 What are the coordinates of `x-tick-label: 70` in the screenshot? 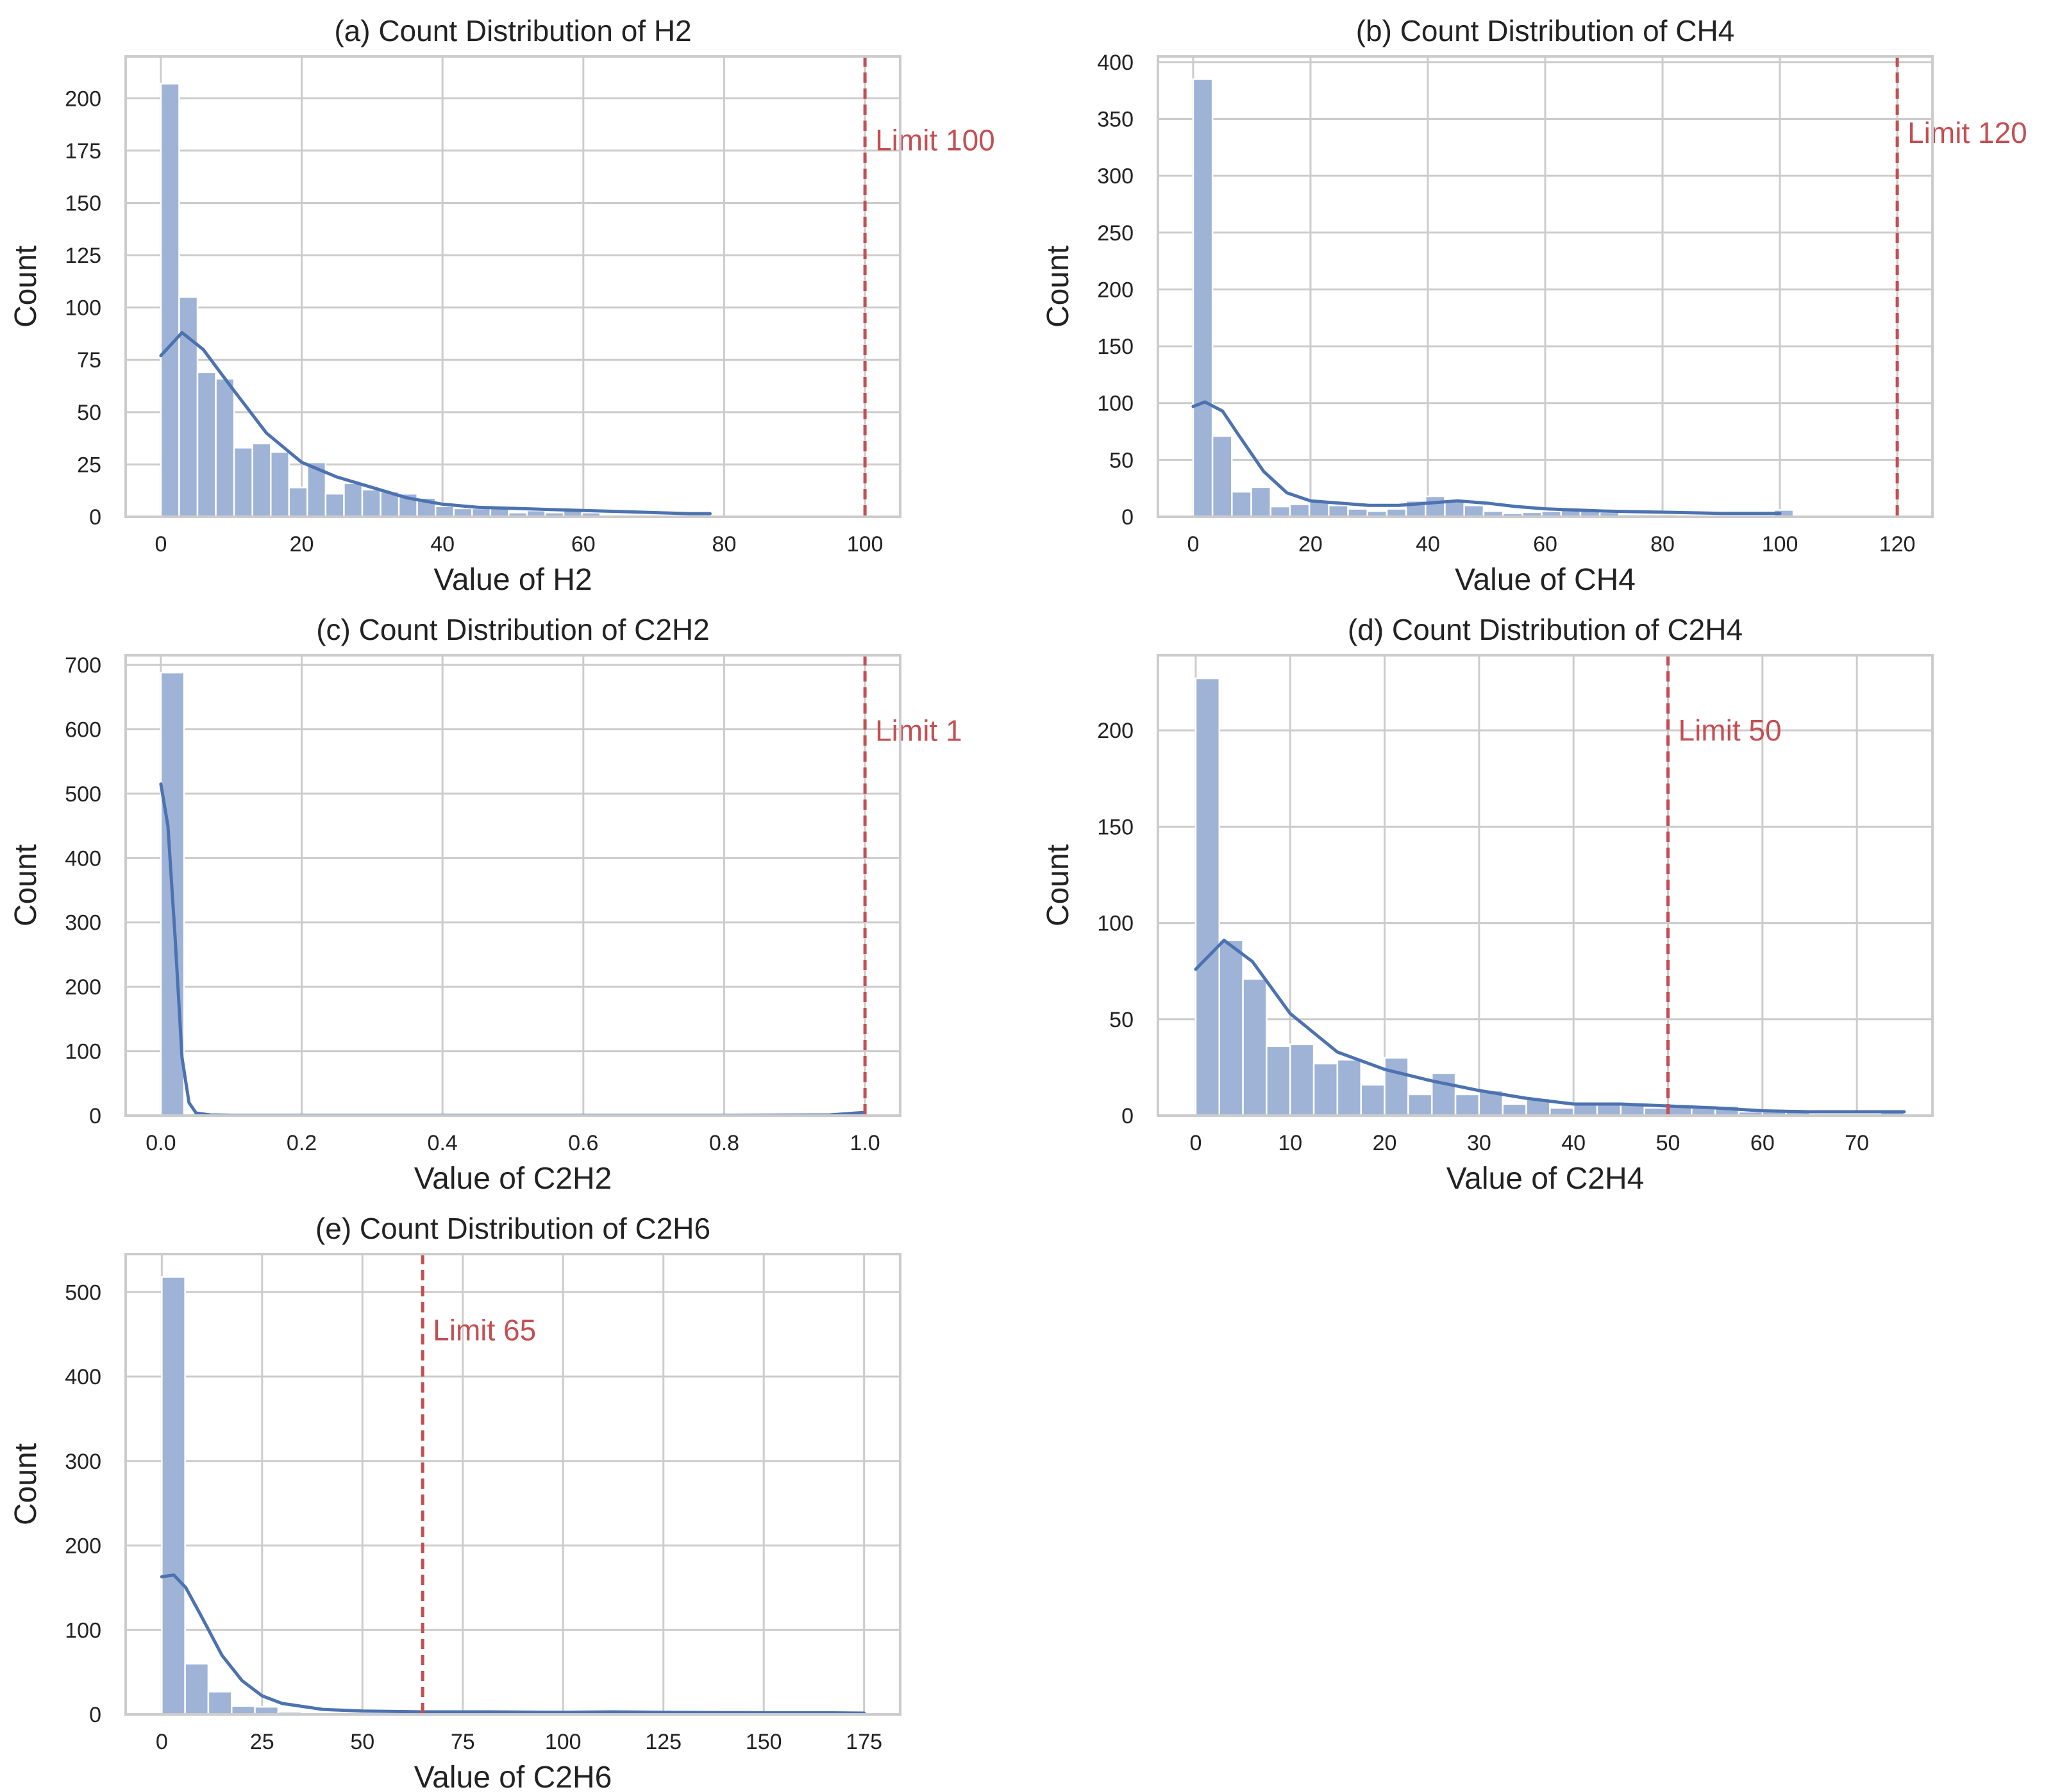 It's located at (1857, 1143).